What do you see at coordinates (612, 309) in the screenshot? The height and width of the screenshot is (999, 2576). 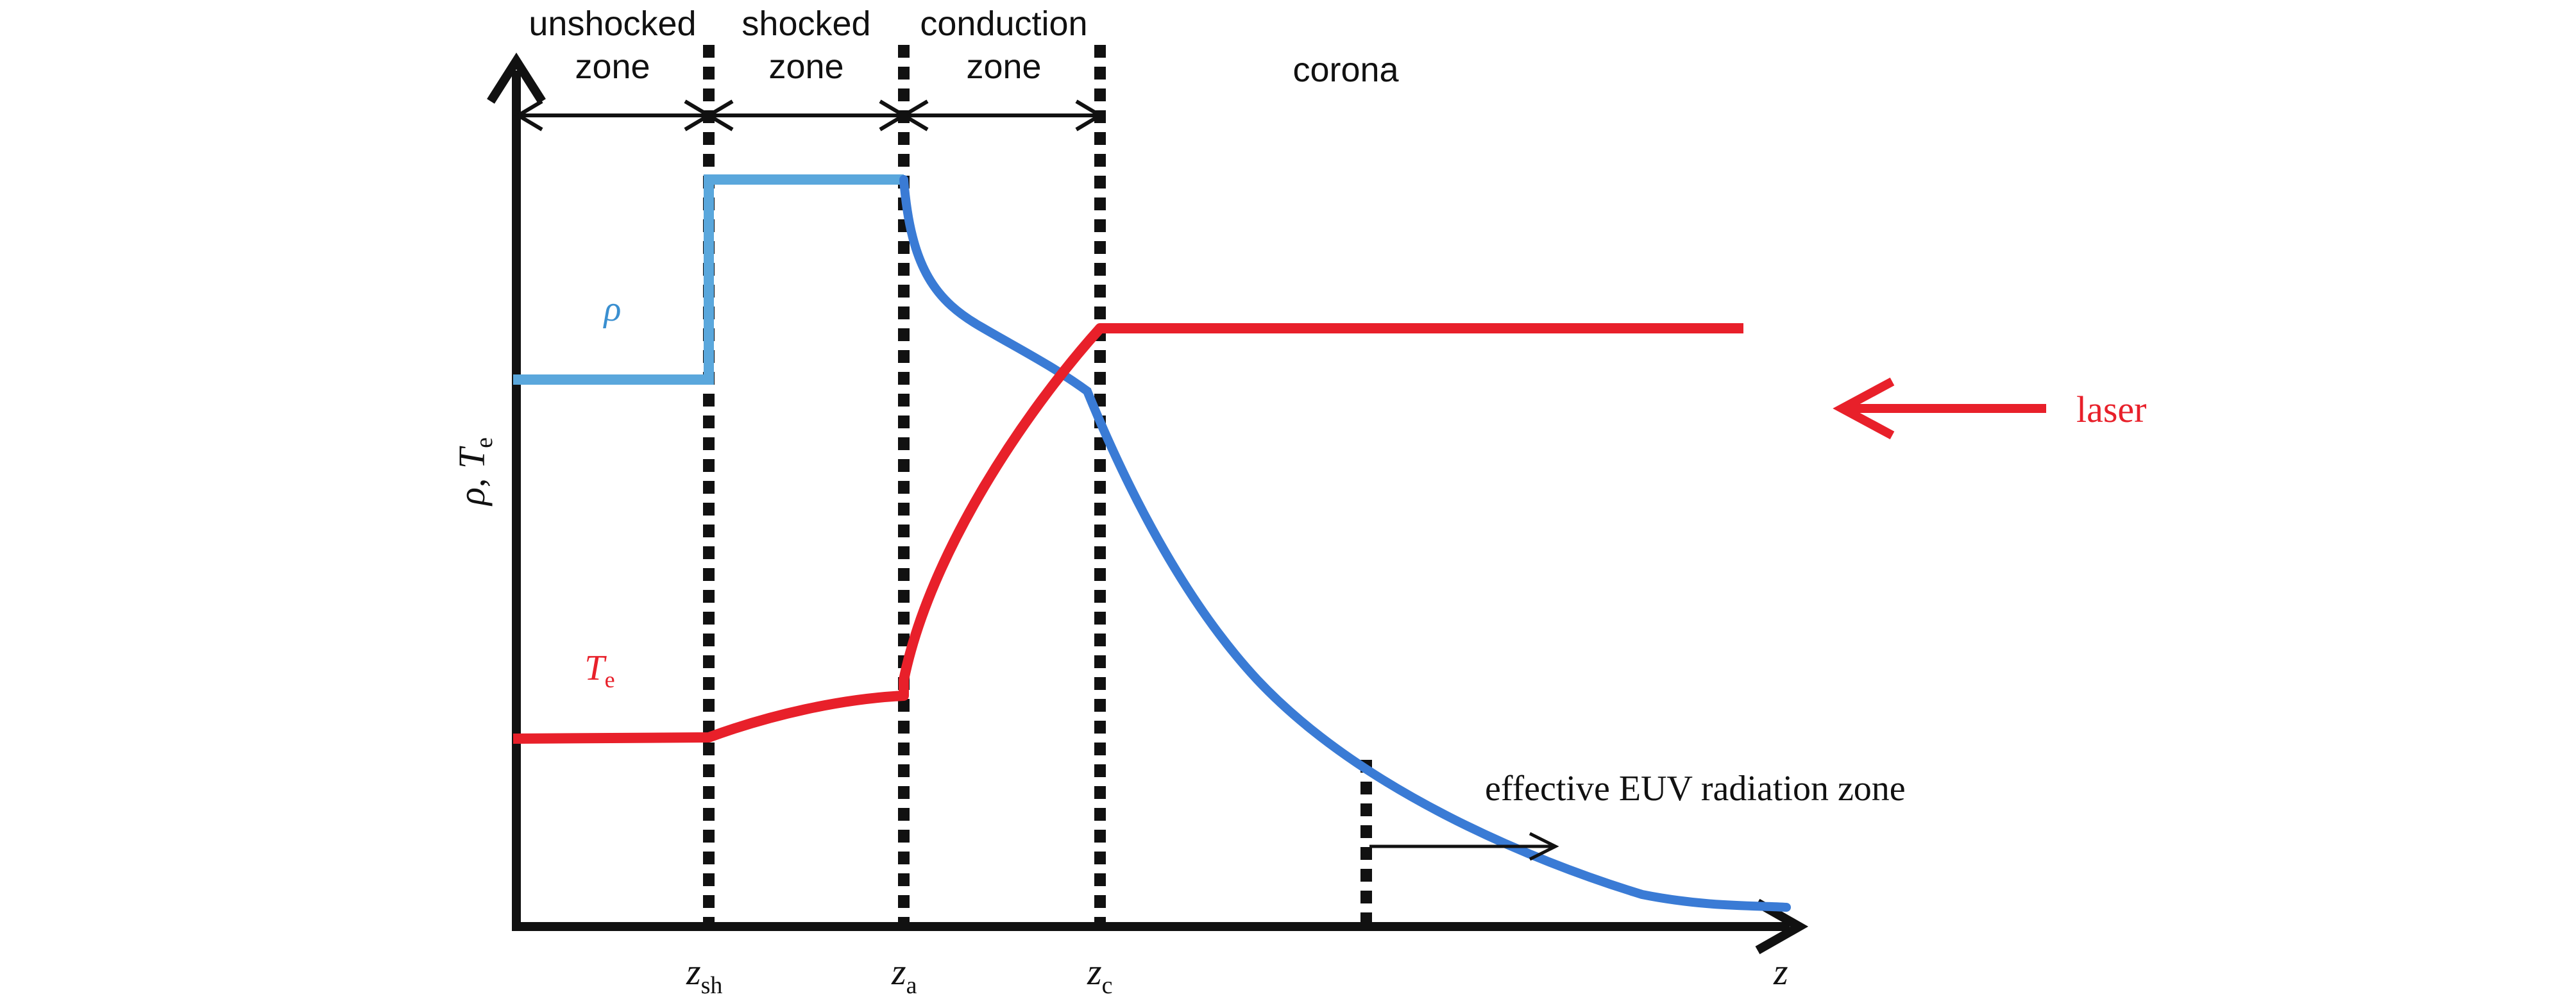 I see `rho-label: ρ` at bounding box center [612, 309].